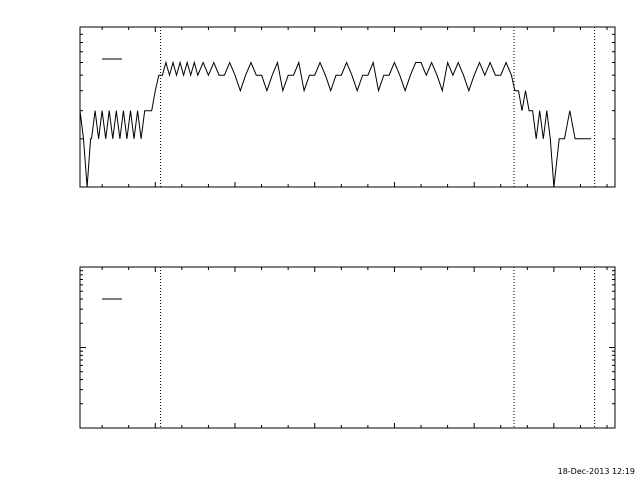 This screenshot has width=640, height=480. Describe the element at coordinates (596, 471) in the screenshot. I see `generated-timestamp: 18-Dec-2013 12:19` at that location.